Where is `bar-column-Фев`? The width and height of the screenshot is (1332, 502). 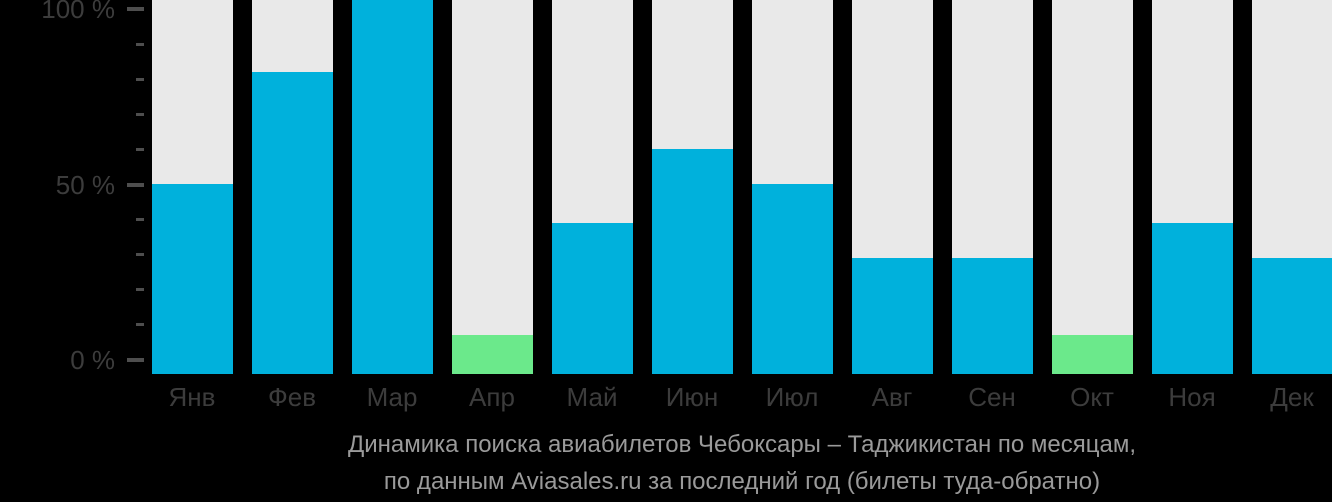
bar-column-Фев is located at coordinates (292, 187).